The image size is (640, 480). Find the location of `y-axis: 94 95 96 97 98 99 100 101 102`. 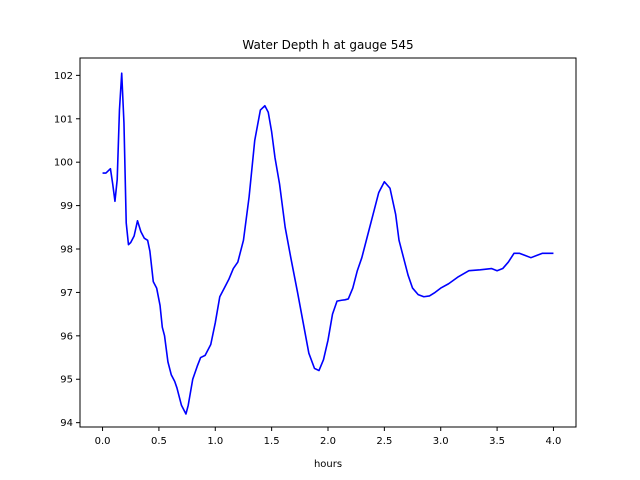

y-axis: 94 95 96 97 98 99 100 101 102 is located at coordinates (67, 250).